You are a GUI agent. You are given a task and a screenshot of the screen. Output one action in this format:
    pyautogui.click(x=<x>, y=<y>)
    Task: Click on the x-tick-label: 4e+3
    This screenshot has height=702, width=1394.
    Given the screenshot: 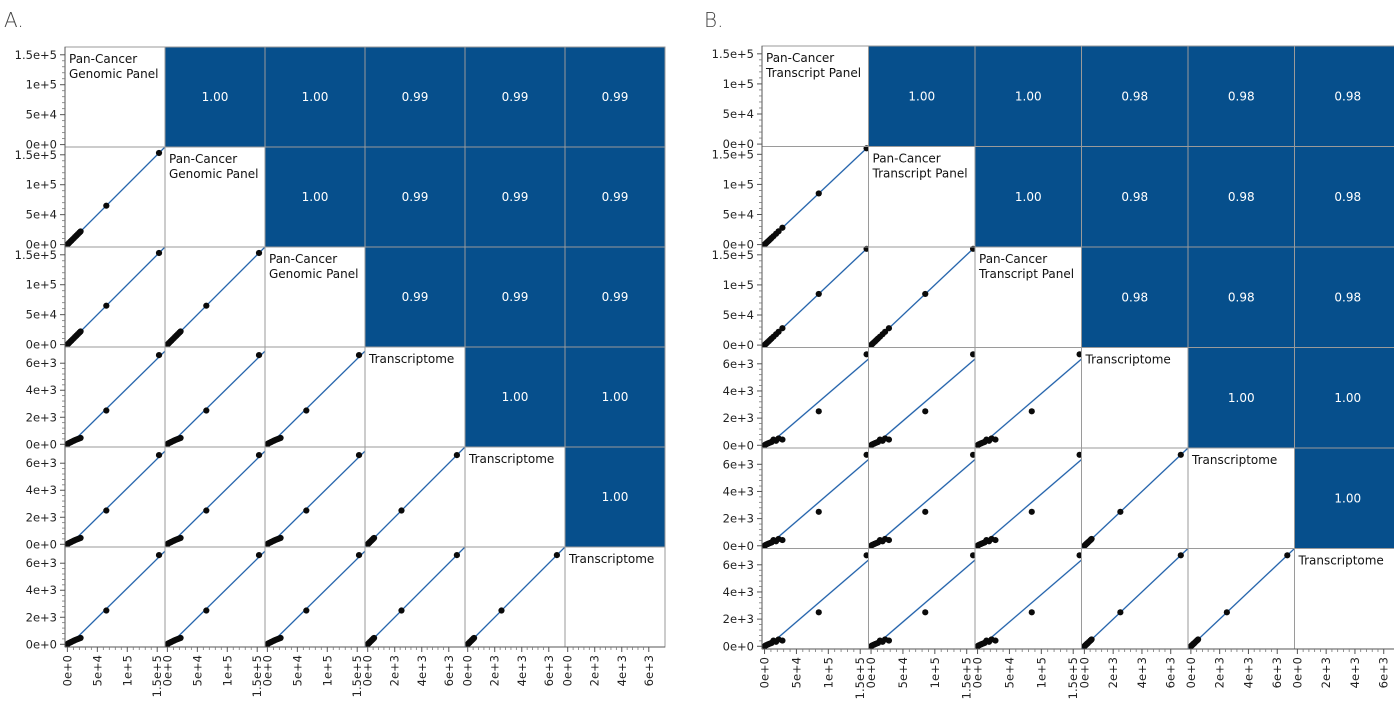 What is the action you would take?
    pyautogui.click(x=1355, y=672)
    